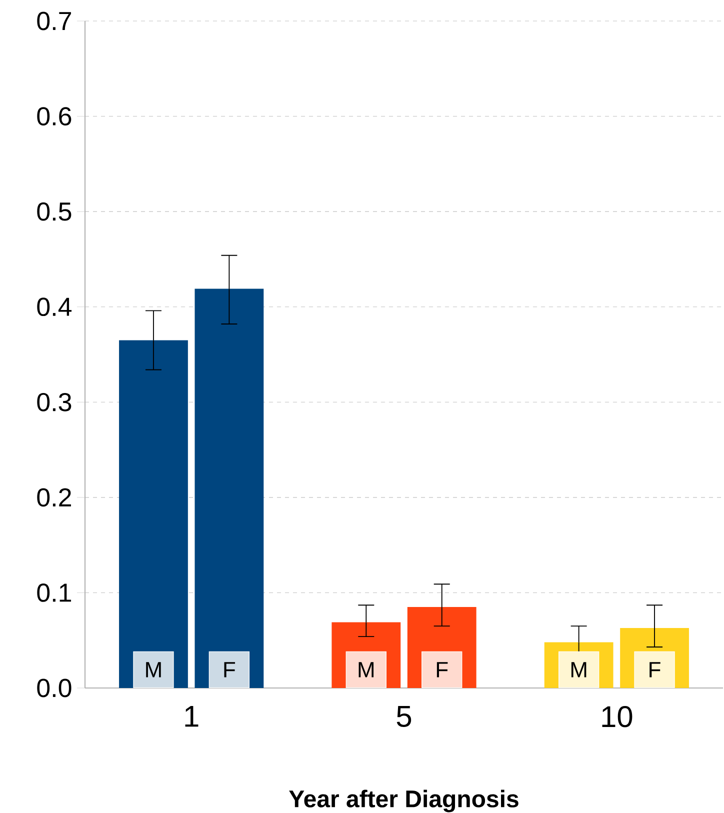 The width and height of the screenshot is (724, 813). What do you see at coordinates (404, 716) in the screenshot?
I see `x-tick-label: 5` at bounding box center [404, 716].